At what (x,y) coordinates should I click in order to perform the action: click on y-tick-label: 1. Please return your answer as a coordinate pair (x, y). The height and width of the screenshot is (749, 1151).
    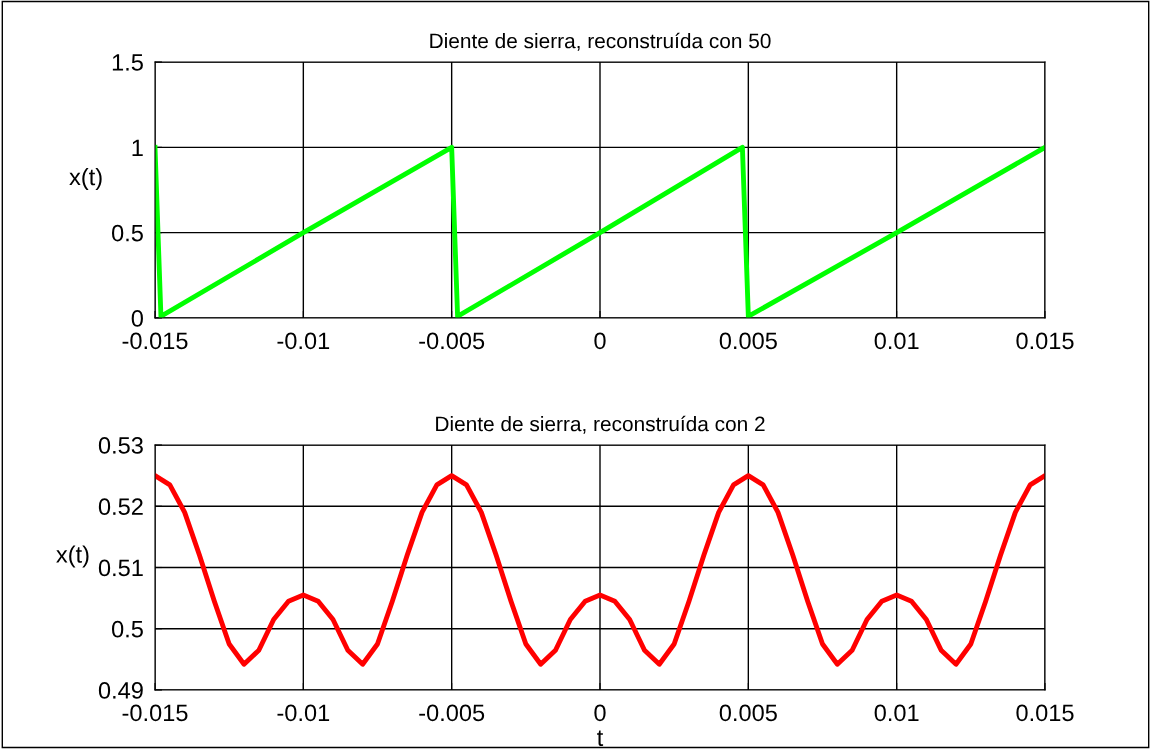
    Looking at the image, I should click on (137, 147).